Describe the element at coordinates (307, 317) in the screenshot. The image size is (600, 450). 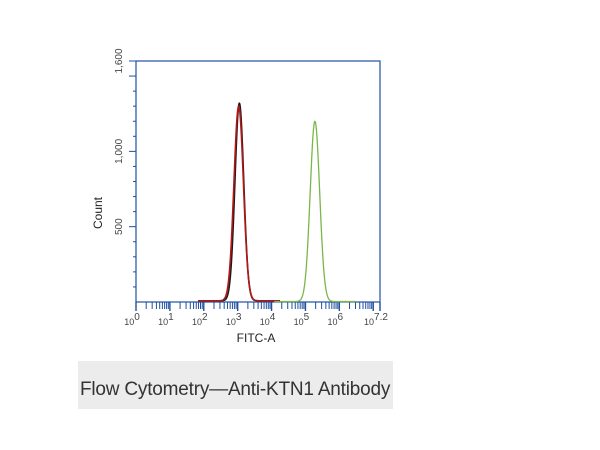
I see `x-tick-exponent: 5` at that location.